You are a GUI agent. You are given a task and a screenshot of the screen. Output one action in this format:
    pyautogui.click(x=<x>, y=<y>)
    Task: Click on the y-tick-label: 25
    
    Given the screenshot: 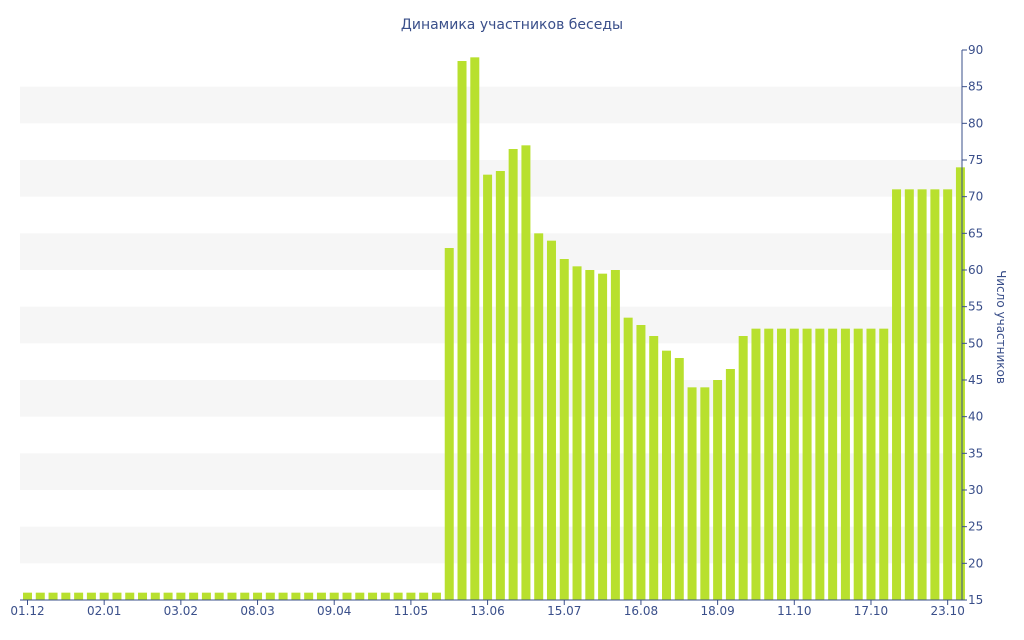 What is the action you would take?
    pyautogui.click(x=975, y=527)
    